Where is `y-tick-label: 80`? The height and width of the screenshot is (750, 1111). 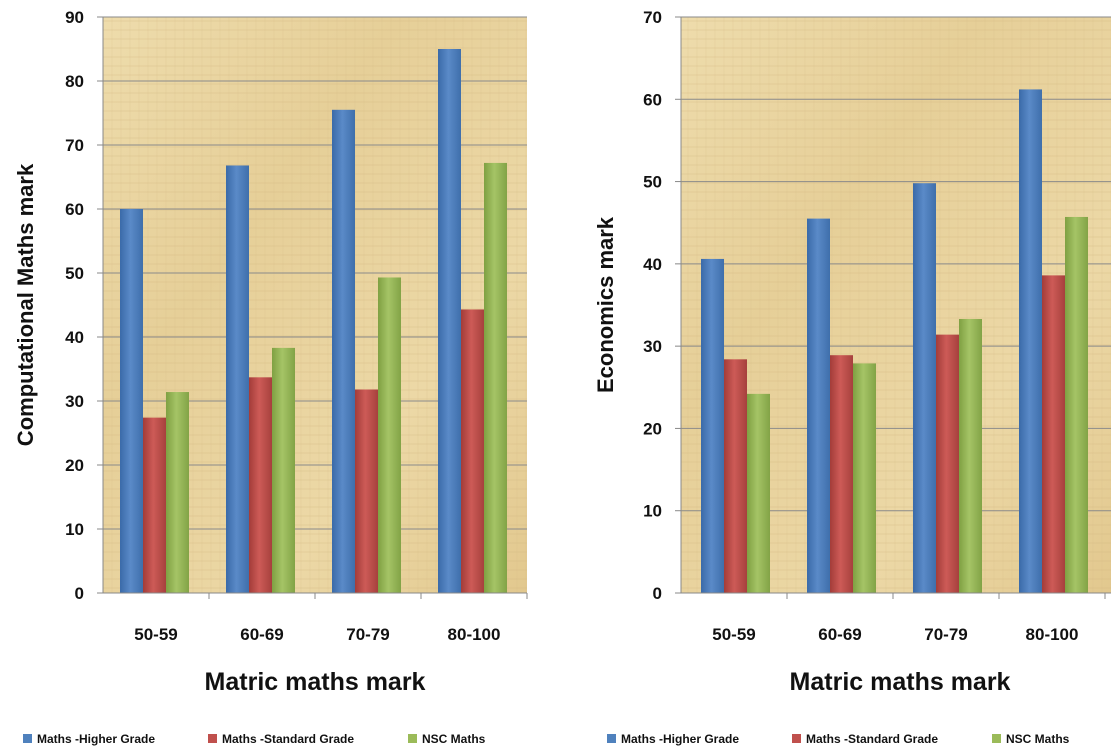
y-tick-label: 80 is located at coordinates (74, 81).